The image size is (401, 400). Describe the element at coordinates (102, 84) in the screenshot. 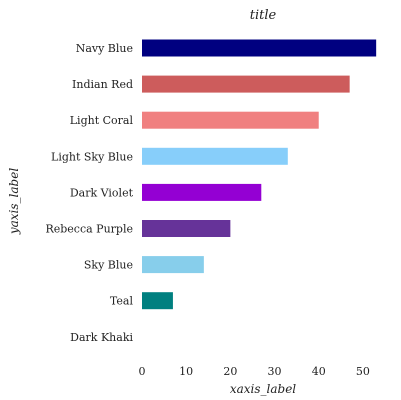

I see `y-tick-label-indian-red: Indian Red` at that location.